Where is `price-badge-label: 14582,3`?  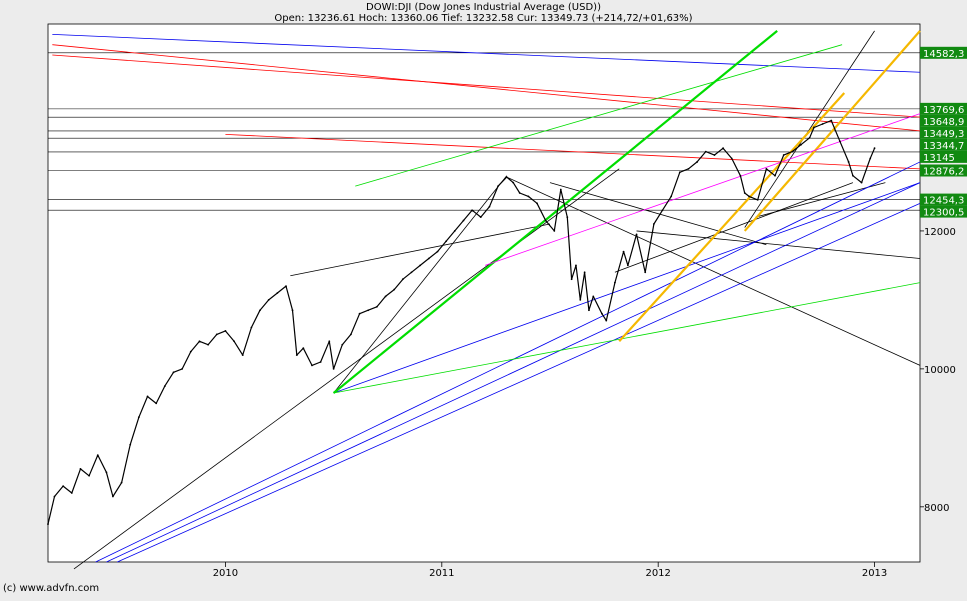
price-badge-label: 14582,3 is located at coordinates (943, 54).